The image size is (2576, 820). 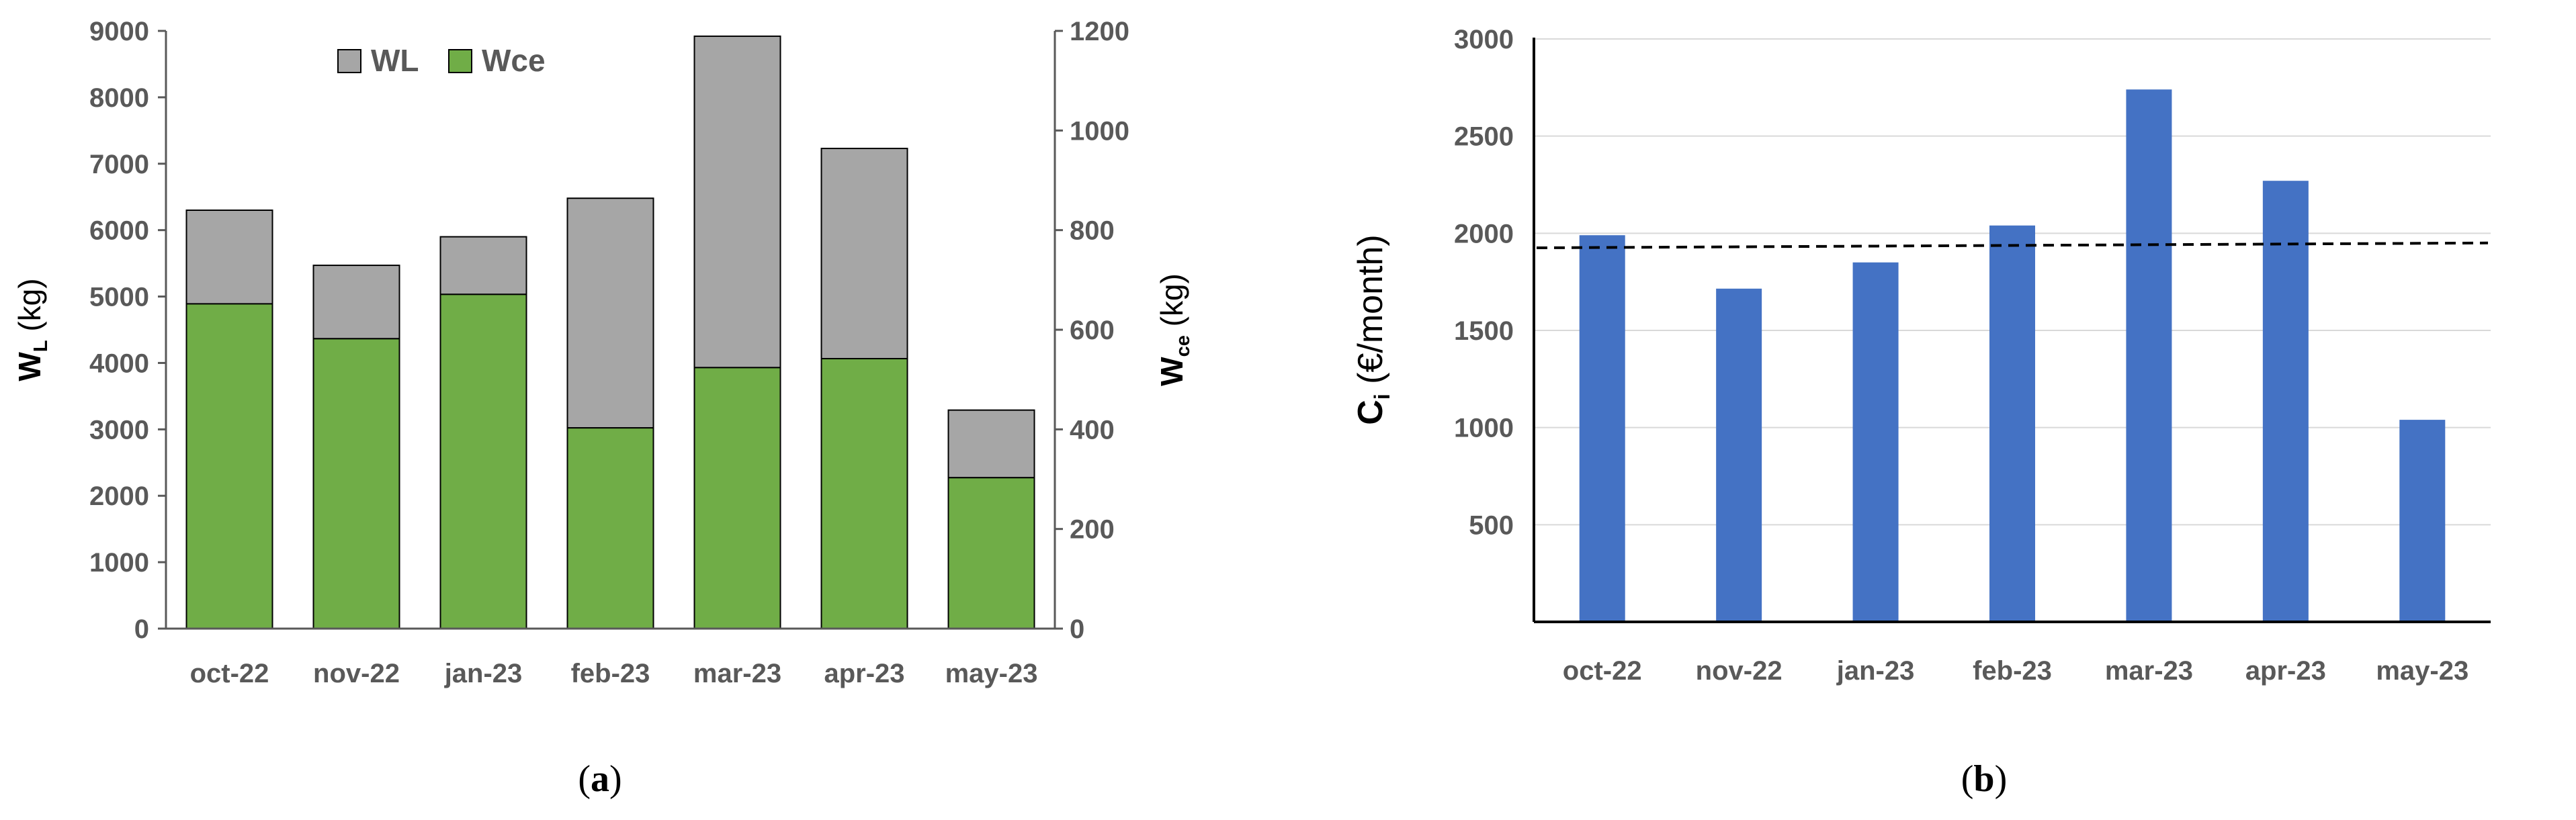 What do you see at coordinates (349, 61) in the screenshot?
I see `legend-swatch-wl` at bounding box center [349, 61].